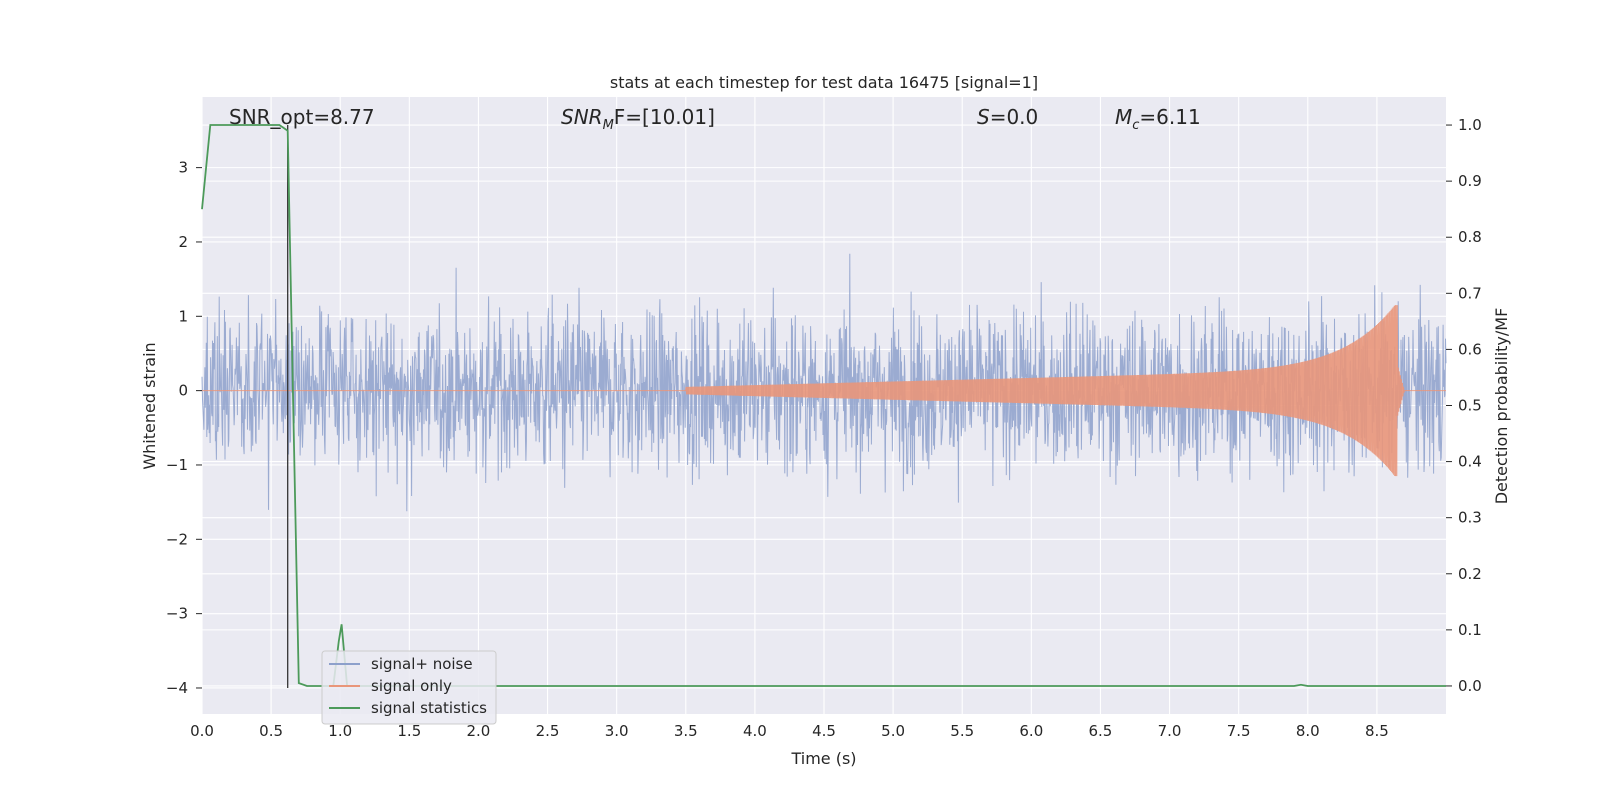  I want to click on x-tick-label: 6.5, so click(1101, 731).